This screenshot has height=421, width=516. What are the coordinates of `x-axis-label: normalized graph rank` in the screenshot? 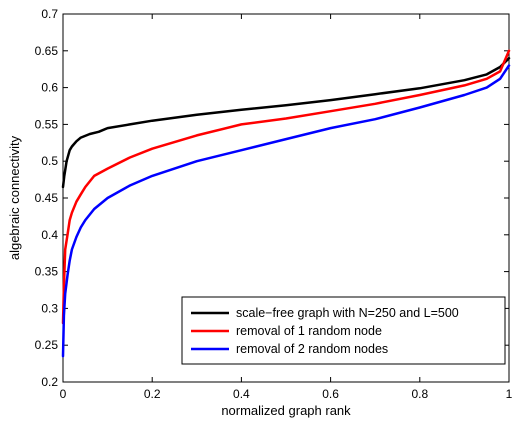 It's located at (286, 410).